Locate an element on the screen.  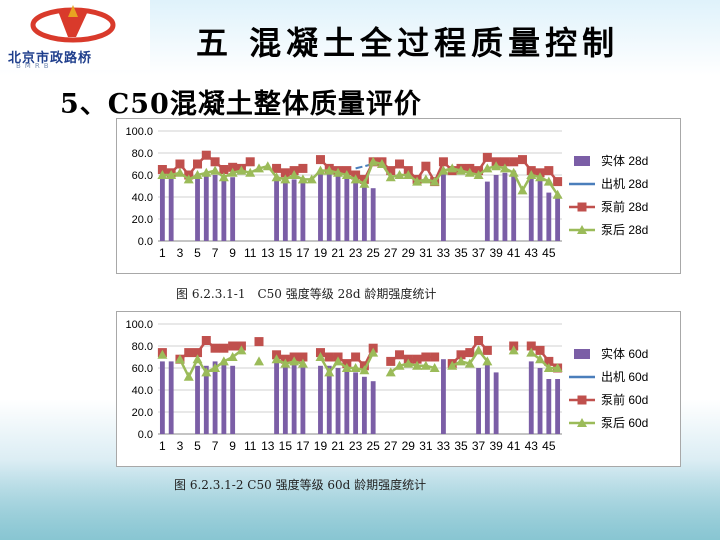
x-tick-label: 19 is located at coordinates (321, 446).